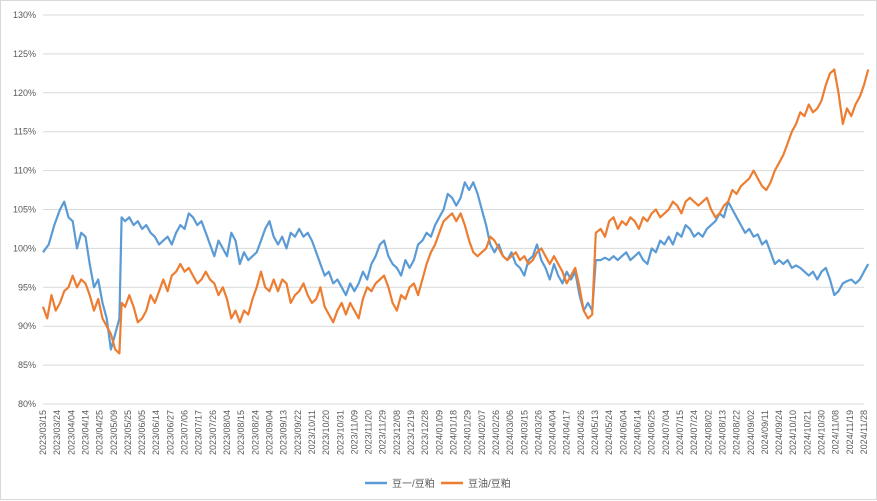  Describe the element at coordinates (383, 432) in the screenshot. I see `x-tick-label: 2023/11/29` at that location.